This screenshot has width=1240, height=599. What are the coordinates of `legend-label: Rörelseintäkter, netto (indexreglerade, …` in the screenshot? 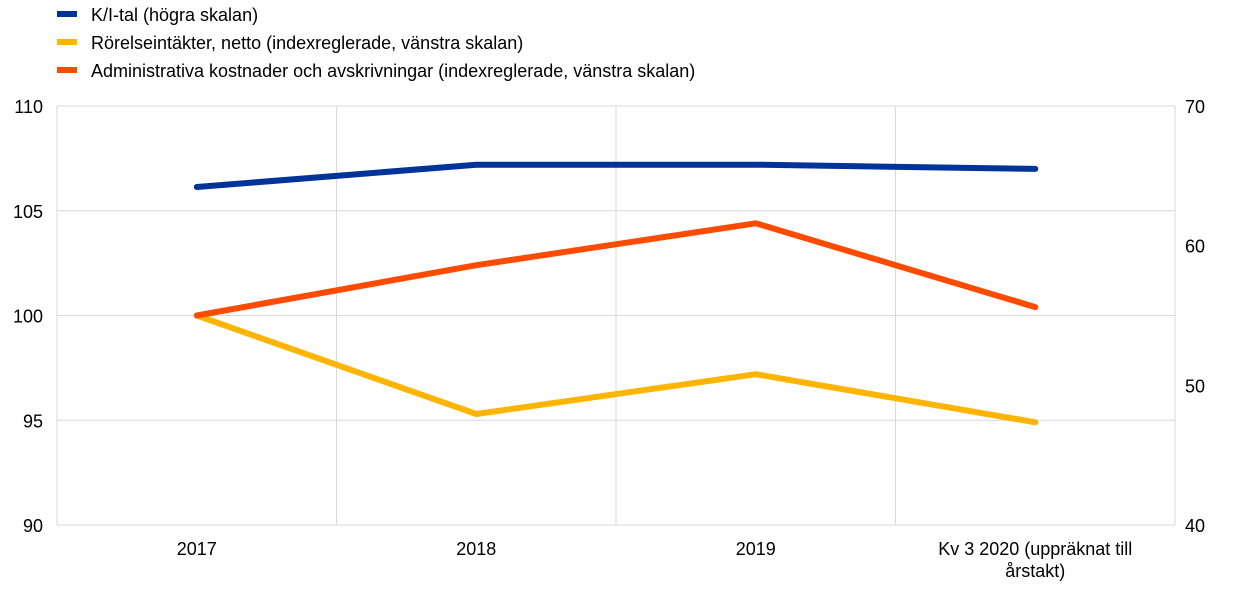 It's located at (307, 43).